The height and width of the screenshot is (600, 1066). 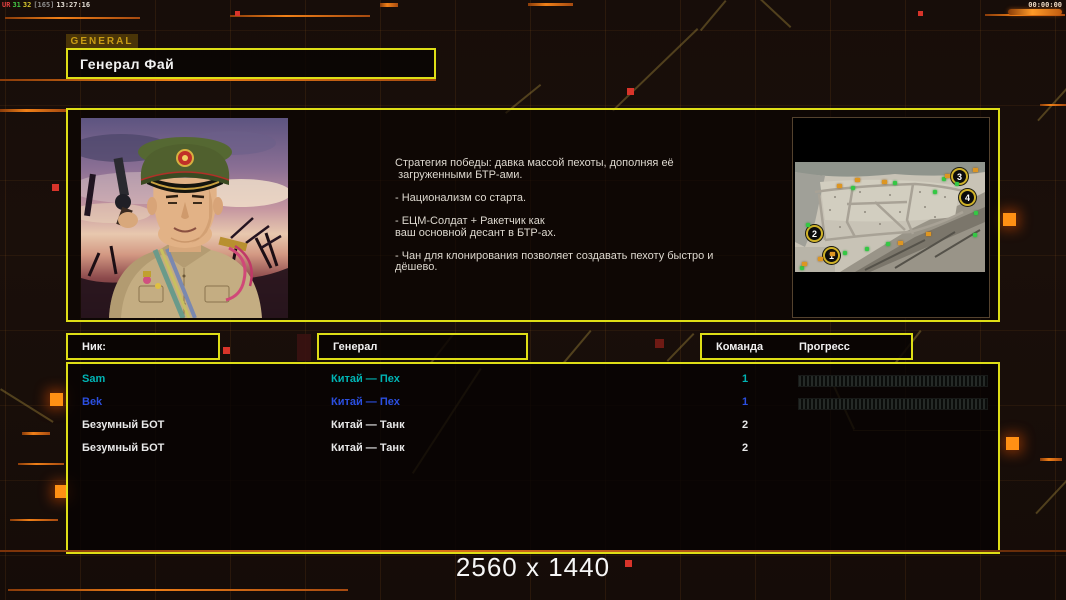 I want to click on header-box-general: Генерал, so click(x=422, y=346).